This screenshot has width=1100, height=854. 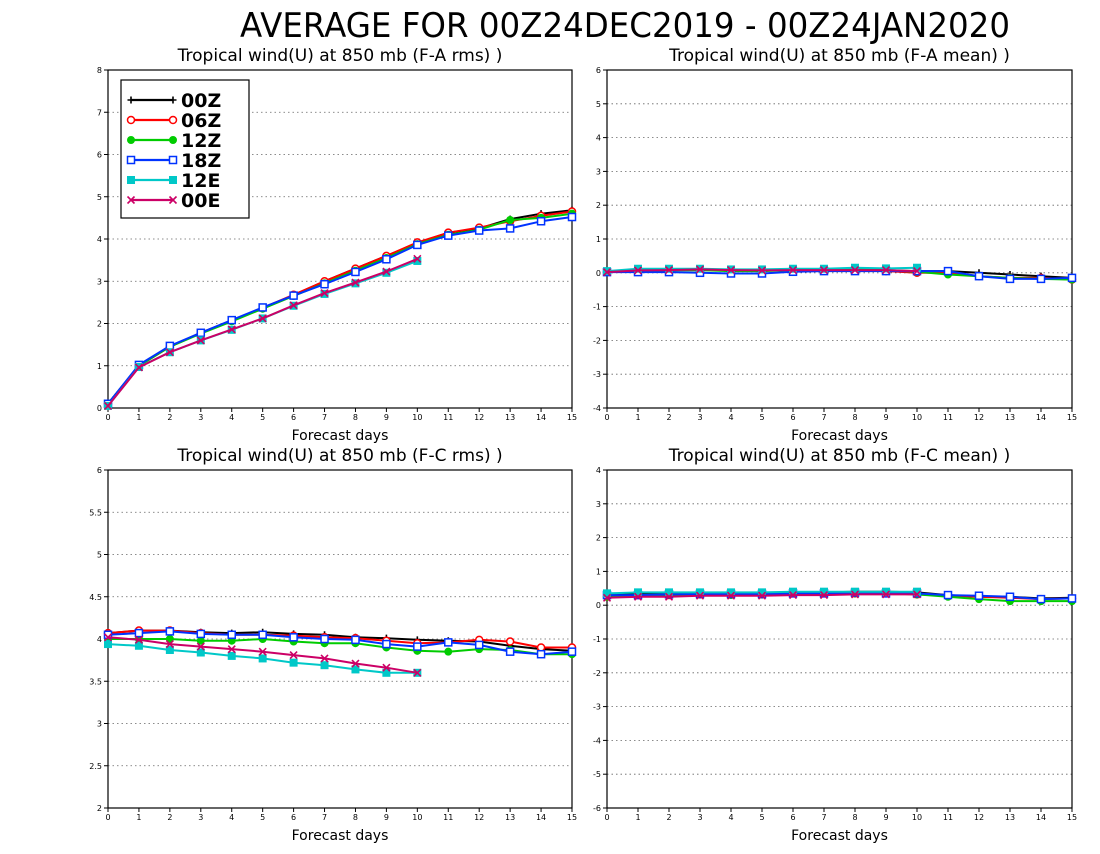 I want to click on legend-label: 12E, so click(x=200, y=181).